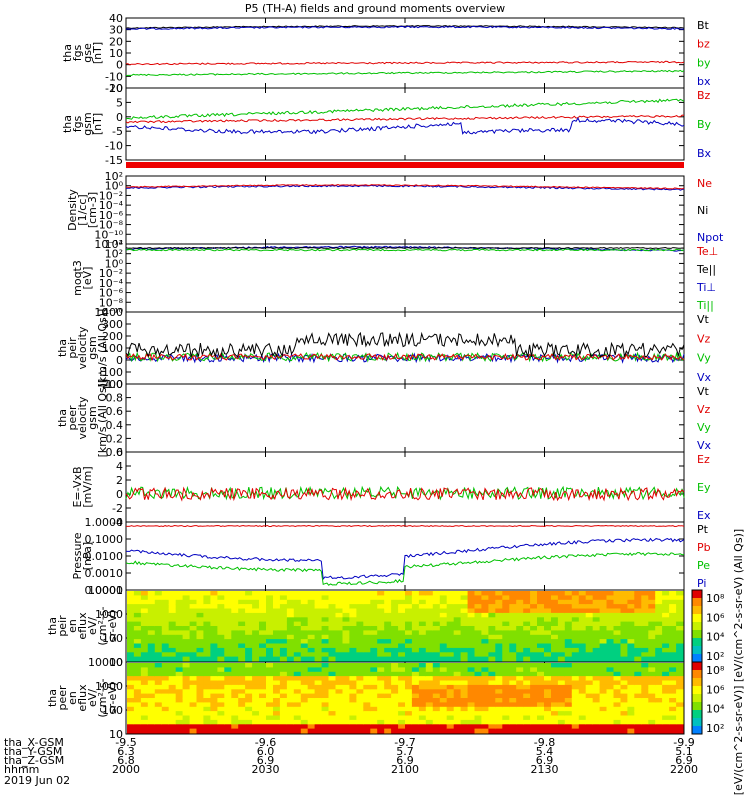 Image resolution: width=750 pixels, height=800 pixels. What do you see at coordinates (545, 751) in the screenshot?
I see `xaxis-tick-label: 5.4` at bounding box center [545, 751].